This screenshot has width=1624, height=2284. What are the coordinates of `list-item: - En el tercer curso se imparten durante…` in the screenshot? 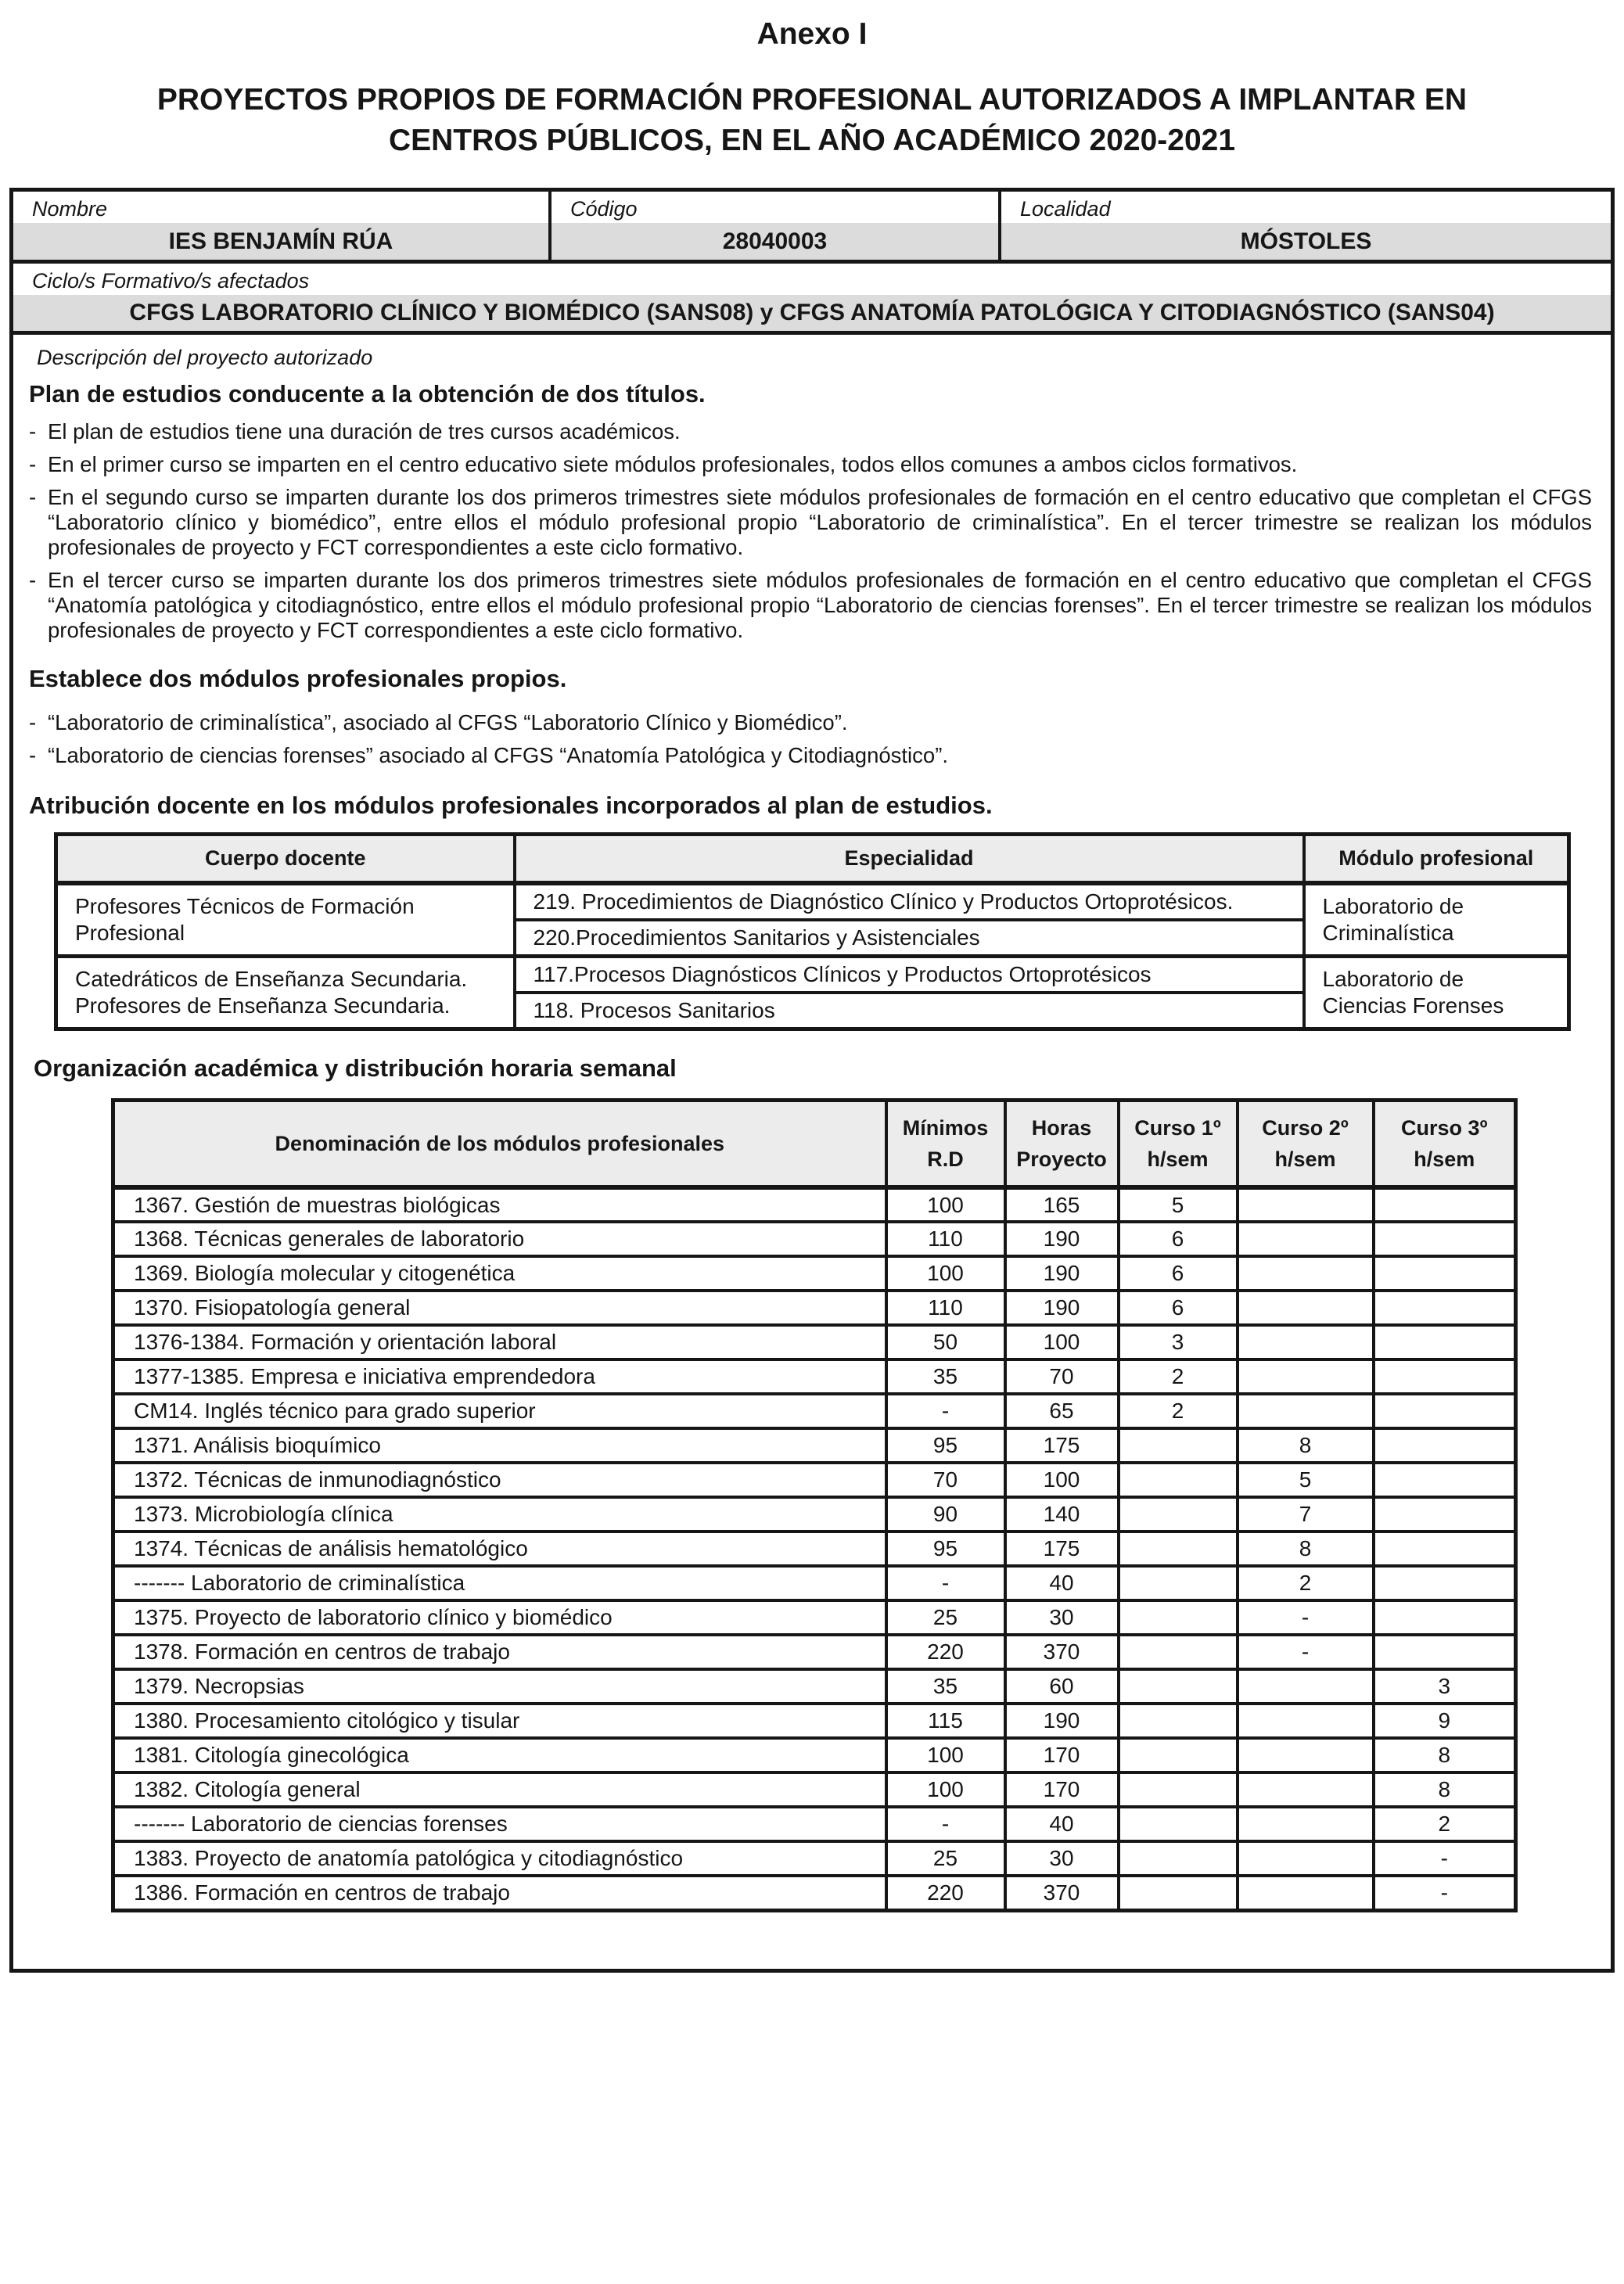 It's located at (810, 605).